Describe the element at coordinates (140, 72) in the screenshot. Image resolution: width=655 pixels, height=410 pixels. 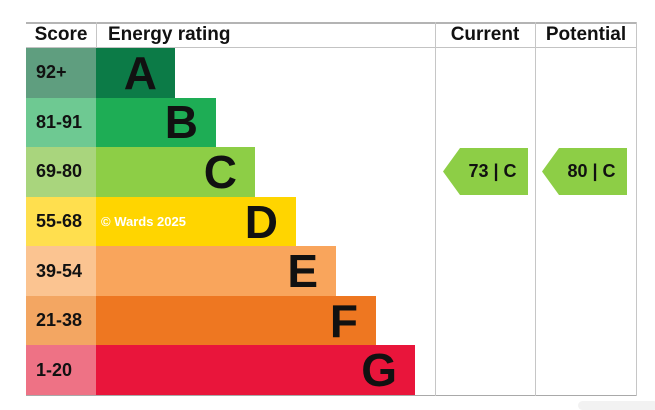
I see `band-letter: A` at that location.